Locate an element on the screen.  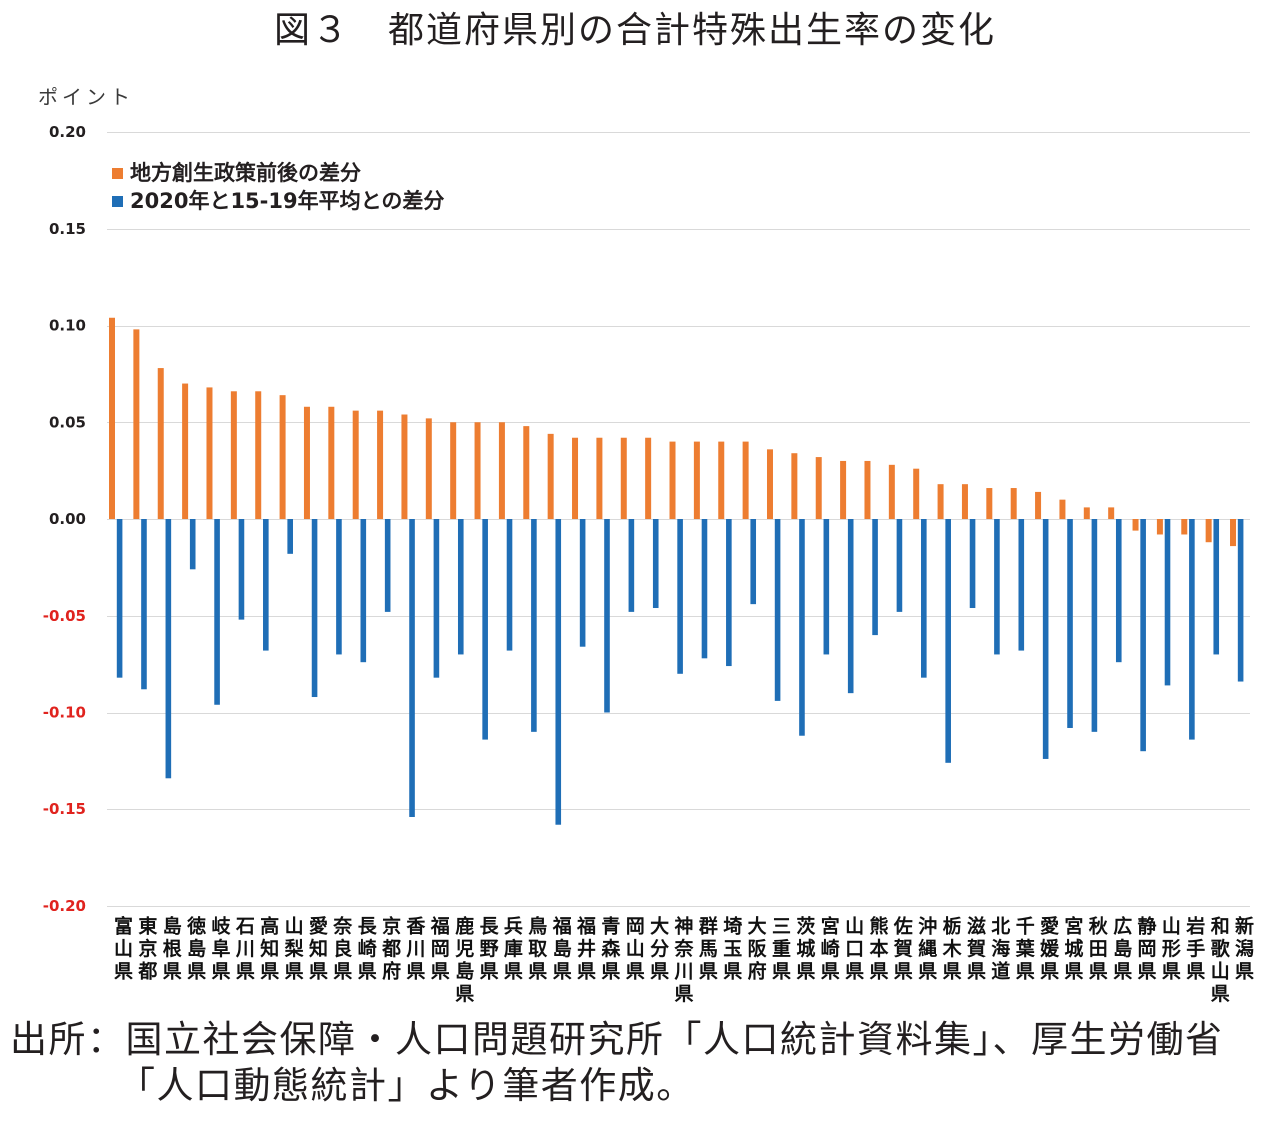
source-note-line-2: 「人口動態統計」より筆者作成。 is located at coordinates (406, 1085).